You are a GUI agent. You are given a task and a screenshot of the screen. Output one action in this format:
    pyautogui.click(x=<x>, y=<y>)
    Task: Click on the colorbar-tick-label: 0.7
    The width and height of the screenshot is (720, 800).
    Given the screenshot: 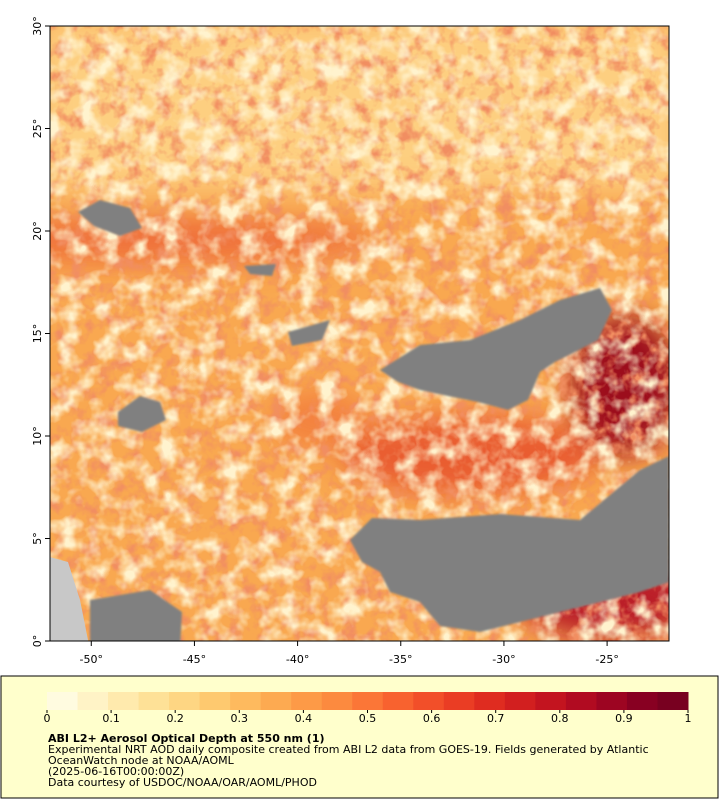 What is the action you would take?
    pyautogui.click(x=496, y=718)
    